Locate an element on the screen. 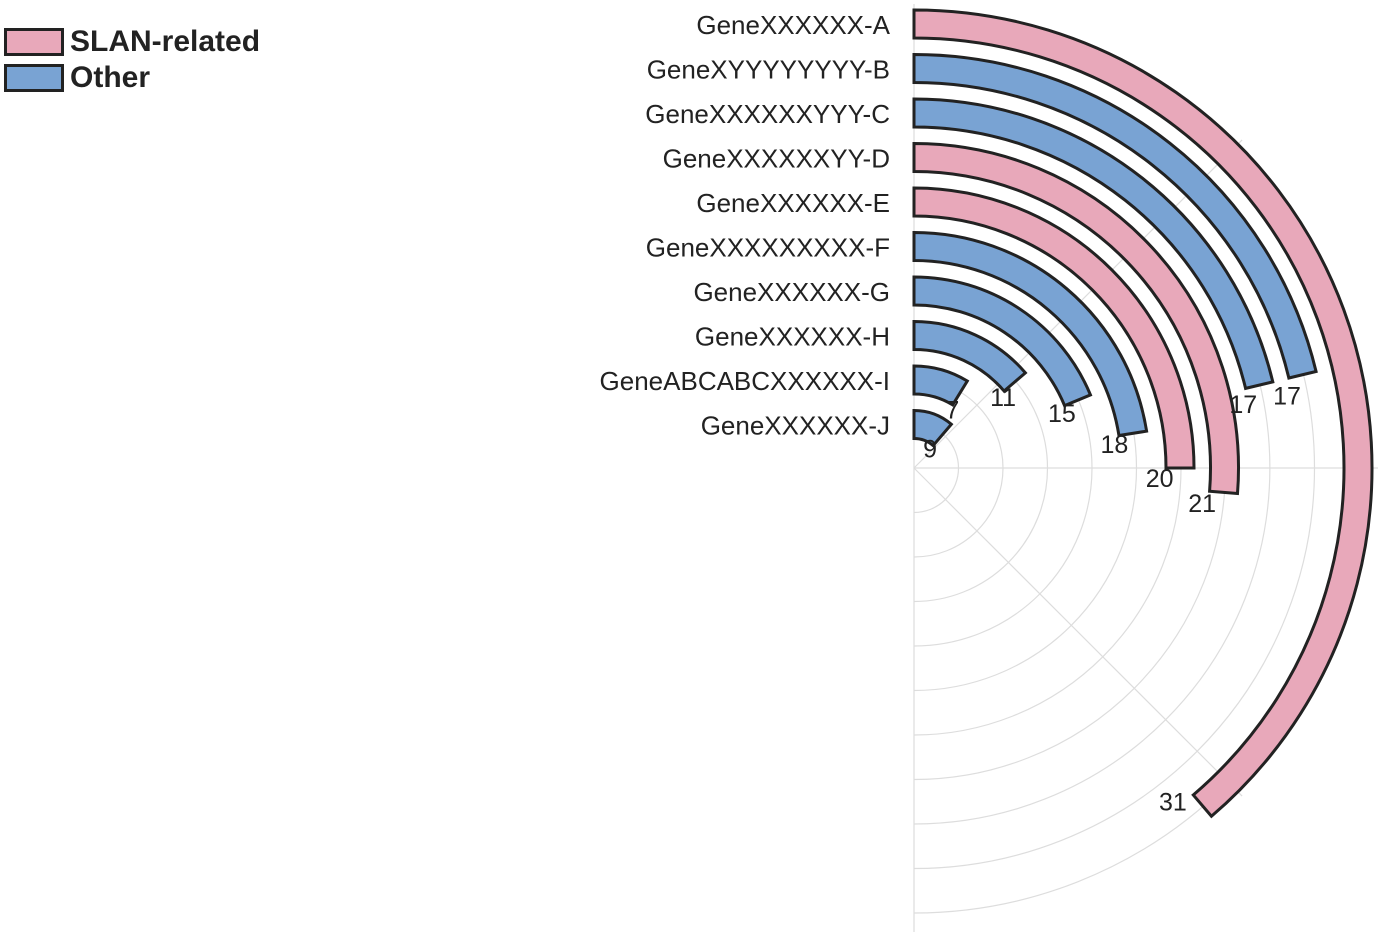 This screenshot has width=1383, height=937. value-label: 15 is located at coordinates (1062, 414).